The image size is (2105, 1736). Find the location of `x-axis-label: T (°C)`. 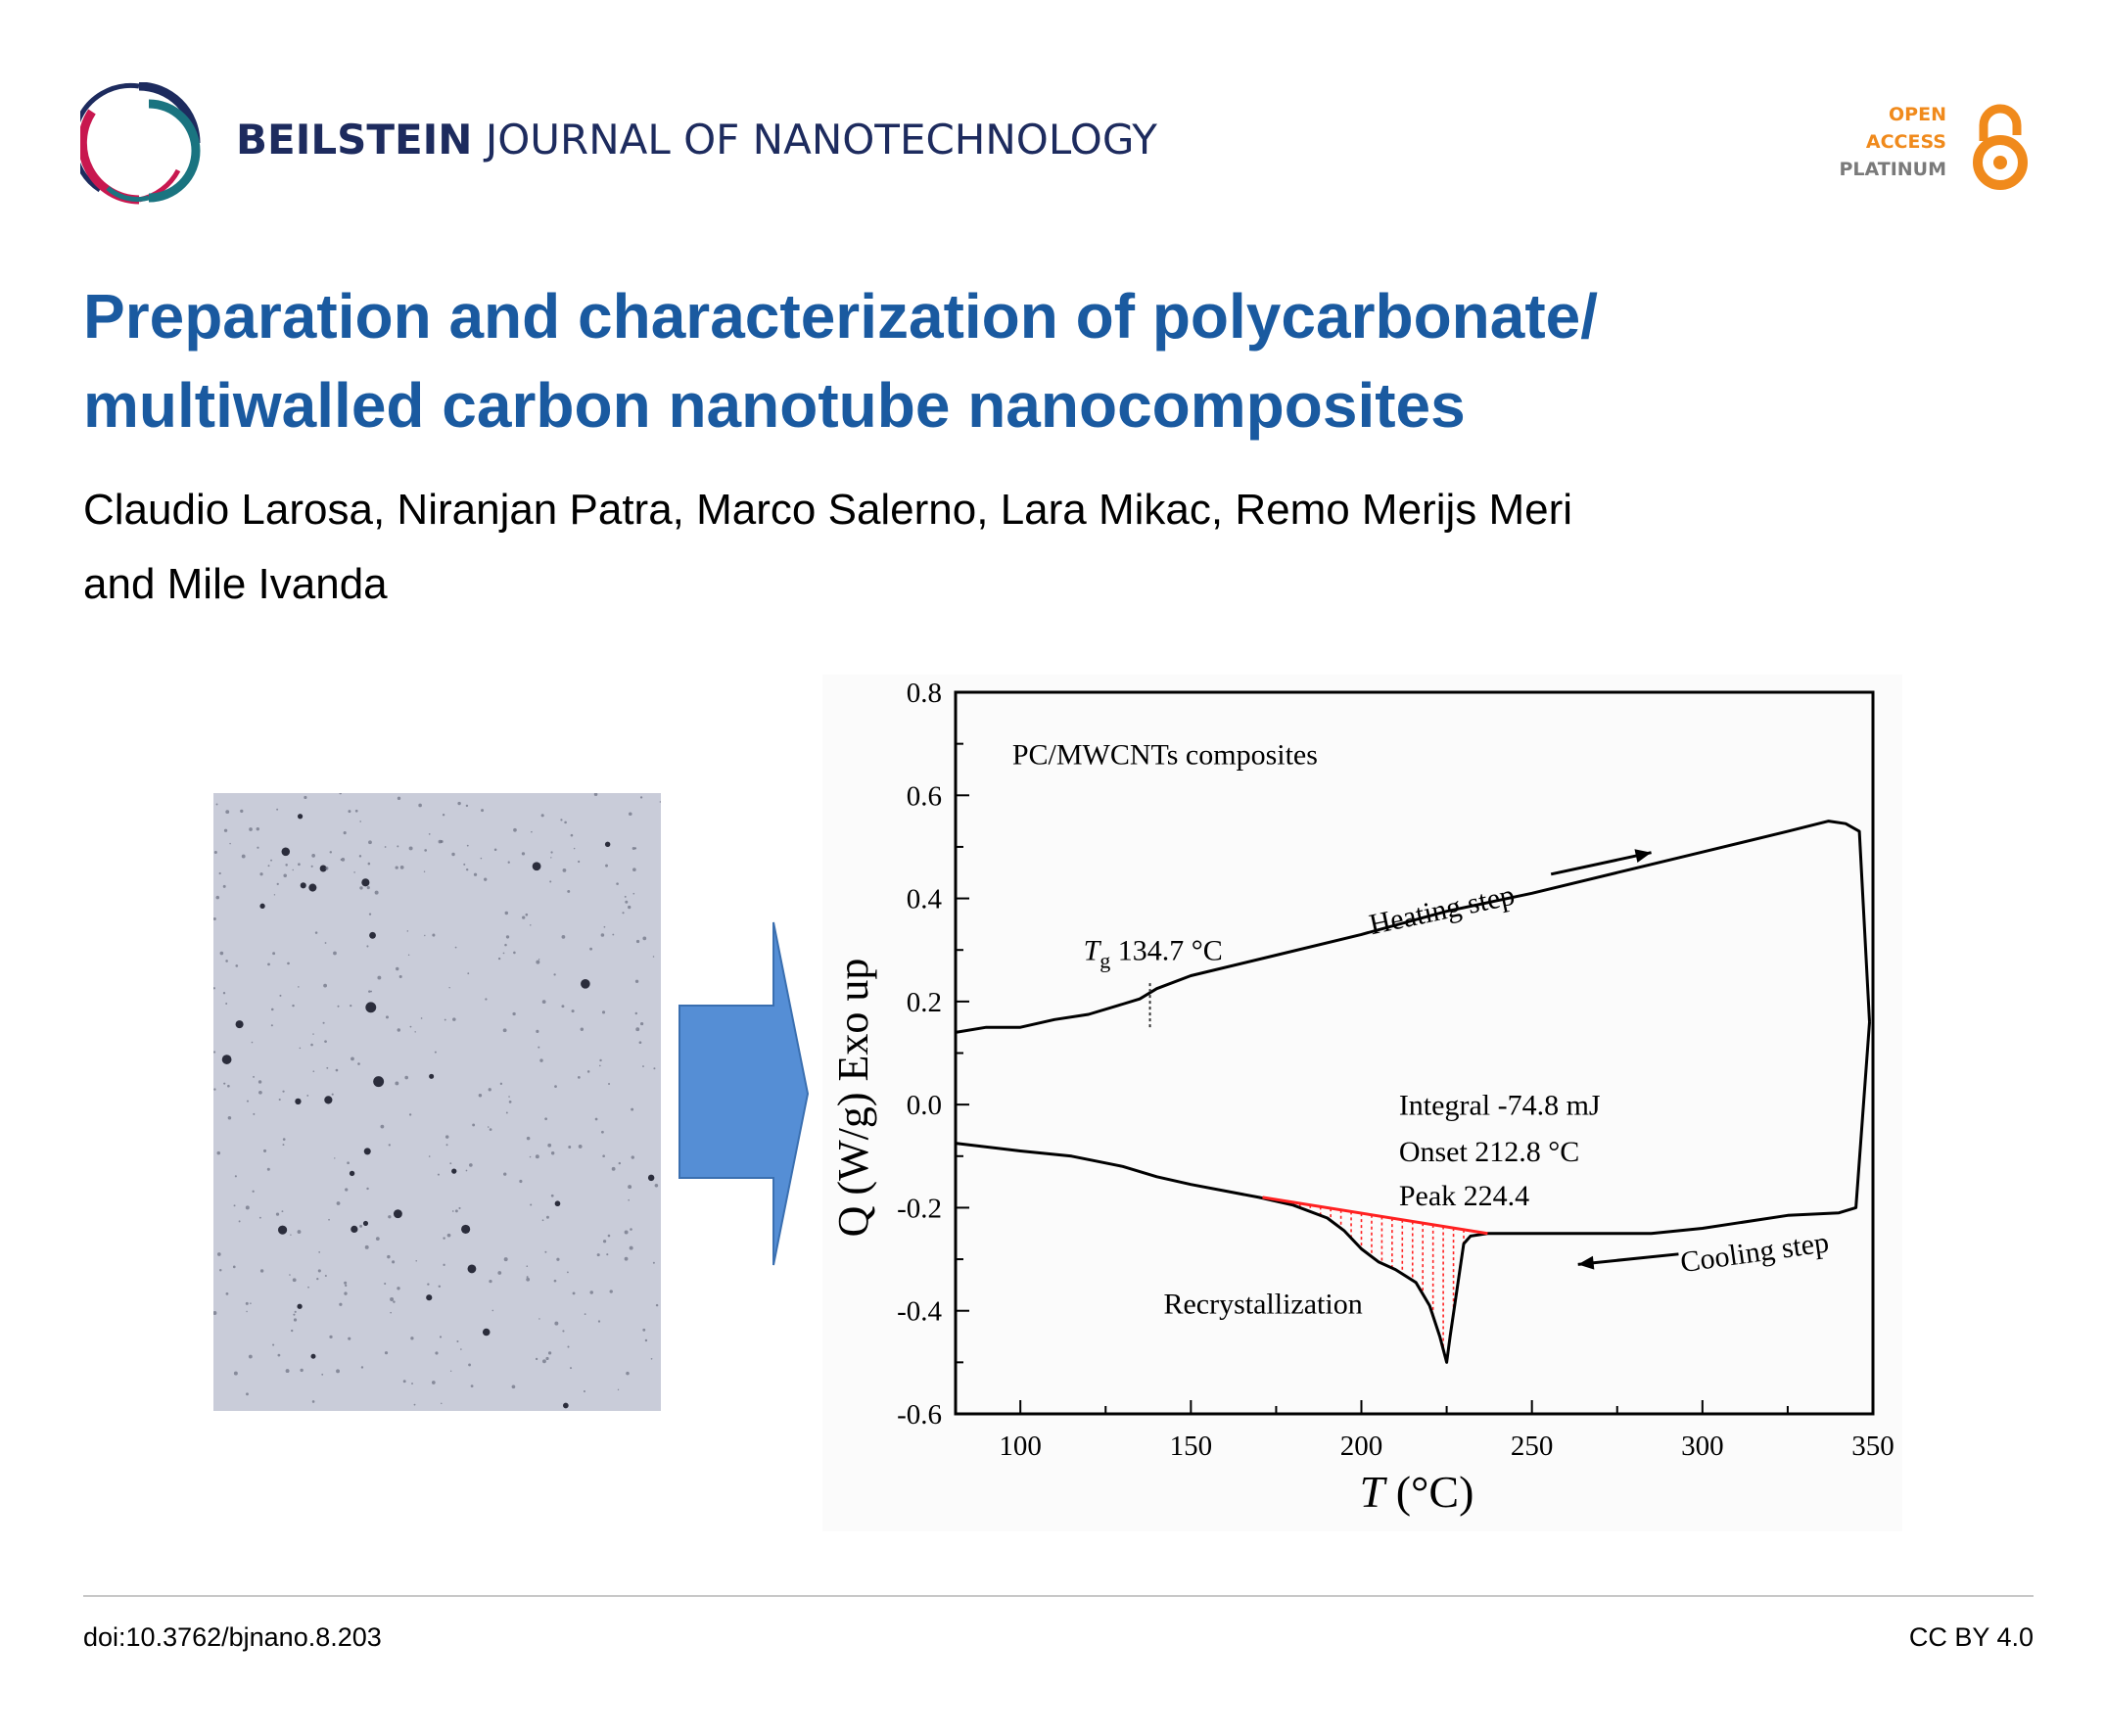

x-axis-label: T (°C) is located at coordinates (1417, 1492).